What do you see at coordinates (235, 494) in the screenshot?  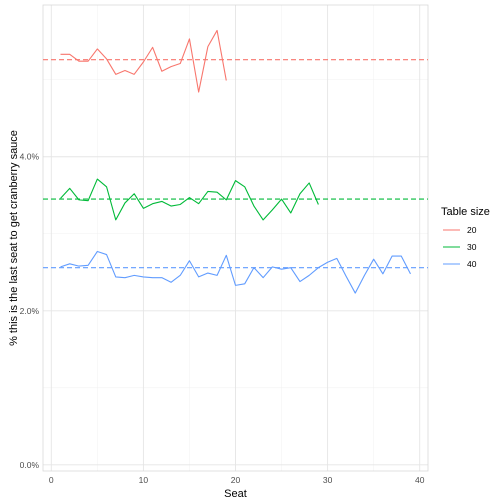 I see `x-axis-title: Seat` at bounding box center [235, 494].